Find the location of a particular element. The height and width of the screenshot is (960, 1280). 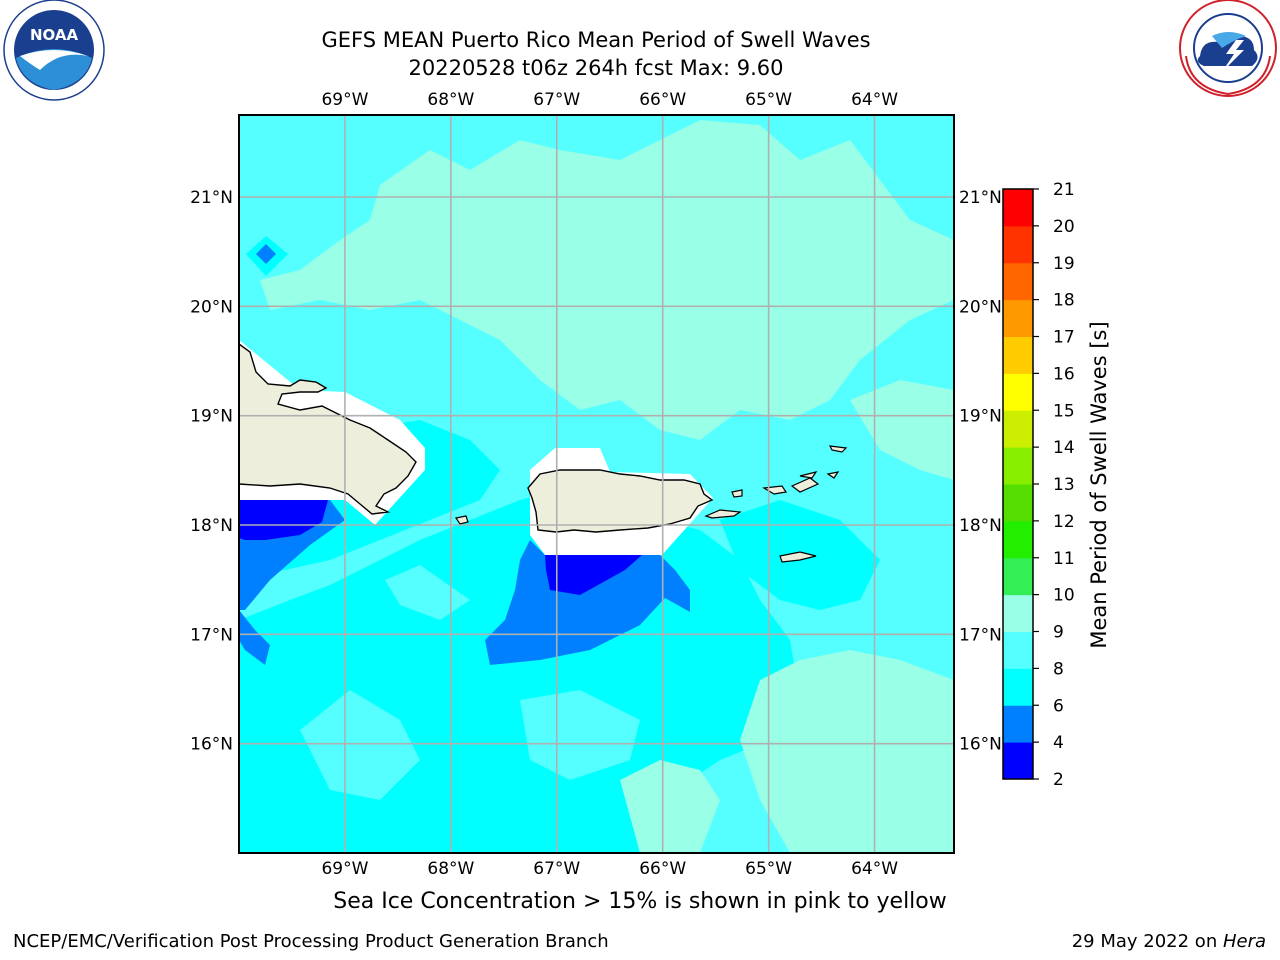

lon-label-bottom: 64°W is located at coordinates (874, 869).